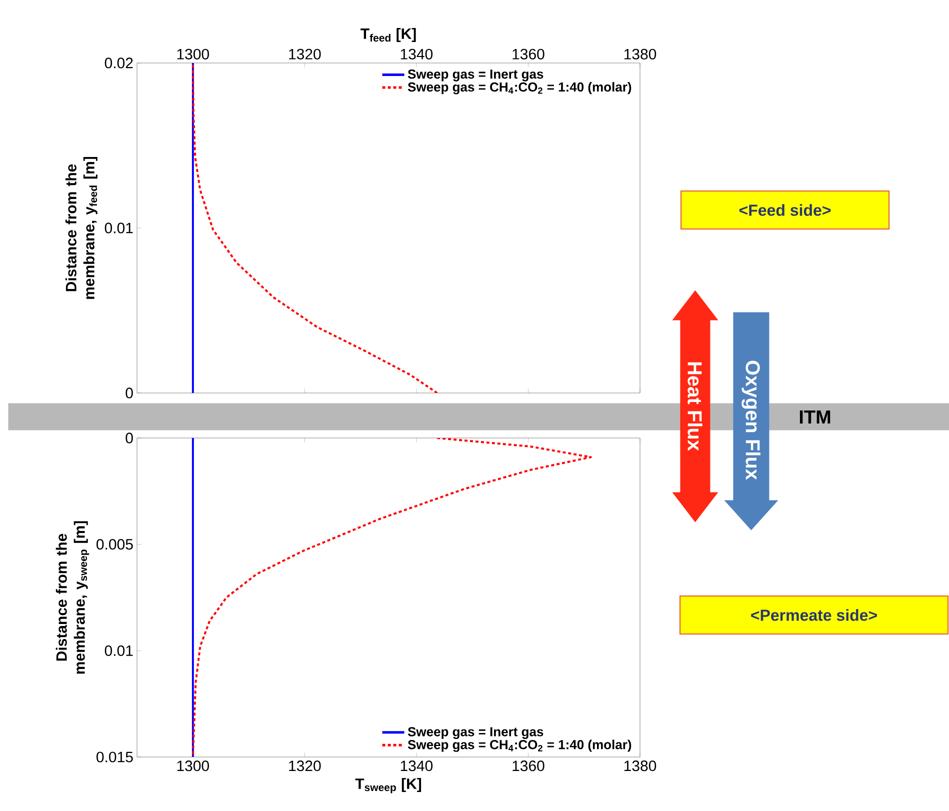  What do you see at coordinates (814, 615) in the screenshot?
I see `text: <Permeate side>` at bounding box center [814, 615].